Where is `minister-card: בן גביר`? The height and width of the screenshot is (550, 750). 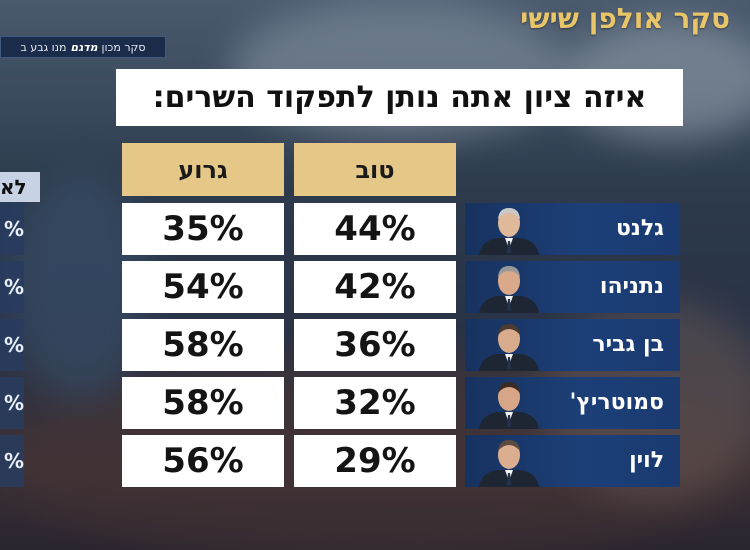 minister-card: בן גביר is located at coordinates (572, 345).